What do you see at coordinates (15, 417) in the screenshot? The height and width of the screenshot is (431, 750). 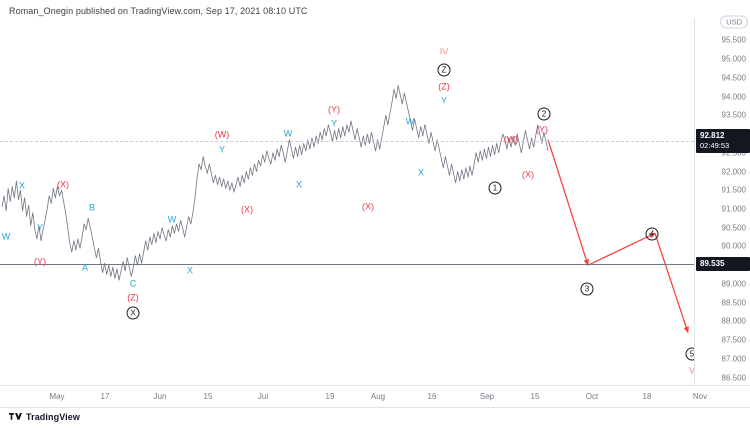 I see `tradingview-mark-icon` at bounding box center [15, 417].